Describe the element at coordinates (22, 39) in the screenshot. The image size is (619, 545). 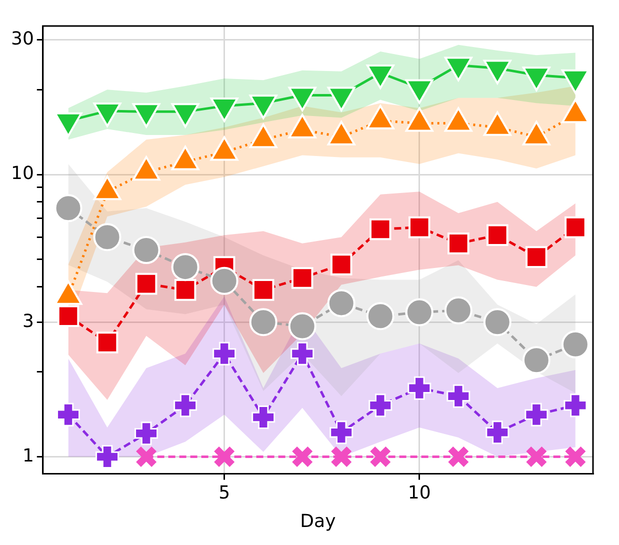
I see `y-tick-label: 30` at that location.